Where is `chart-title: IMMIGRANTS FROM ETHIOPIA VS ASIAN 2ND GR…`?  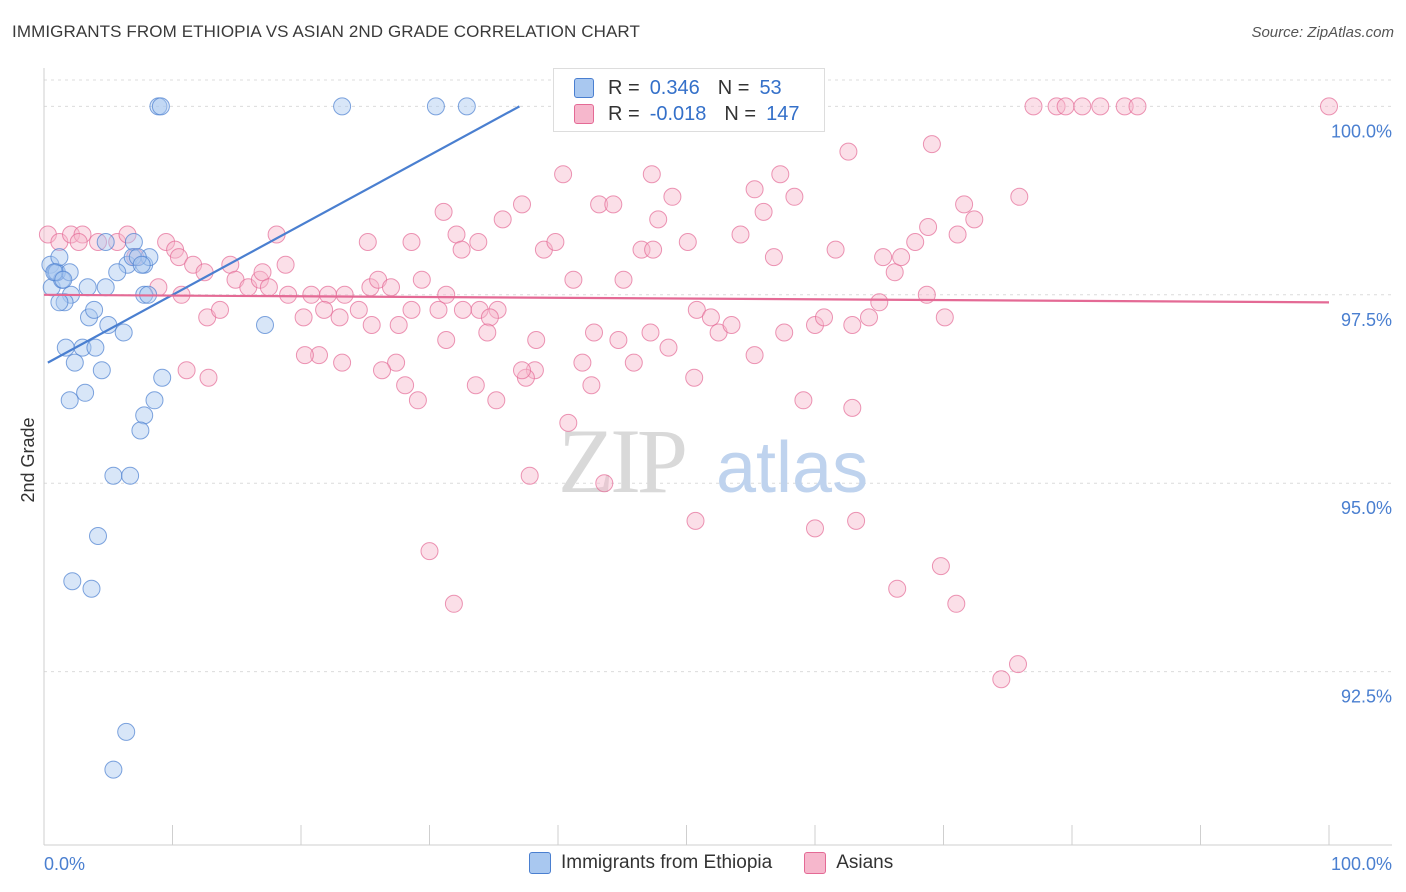 chart-title: IMMIGRANTS FROM ETHIOPIA VS ASIAN 2ND GR… is located at coordinates (326, 31).